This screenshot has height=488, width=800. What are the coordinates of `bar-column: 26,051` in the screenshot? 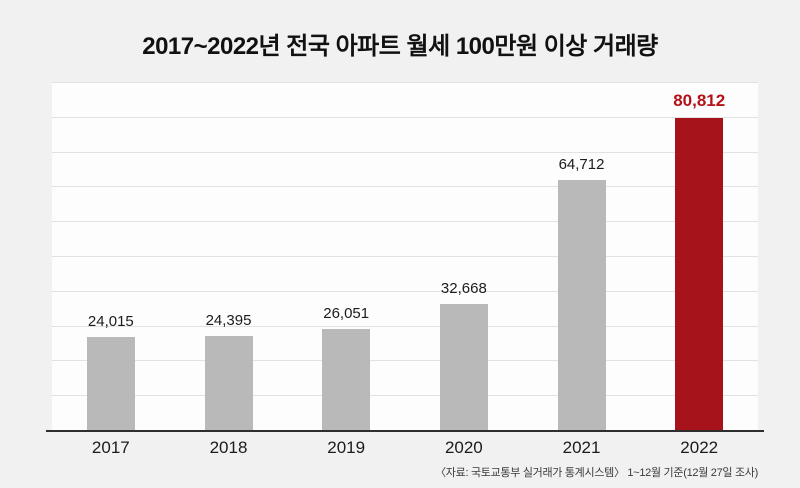 It's located at (346, 256).